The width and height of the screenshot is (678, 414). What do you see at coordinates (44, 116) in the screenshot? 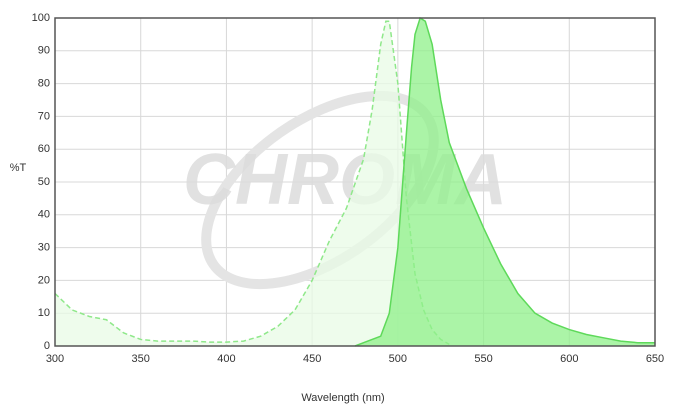
I see `y-tick-label: 70` at bounding box center [44, 116].